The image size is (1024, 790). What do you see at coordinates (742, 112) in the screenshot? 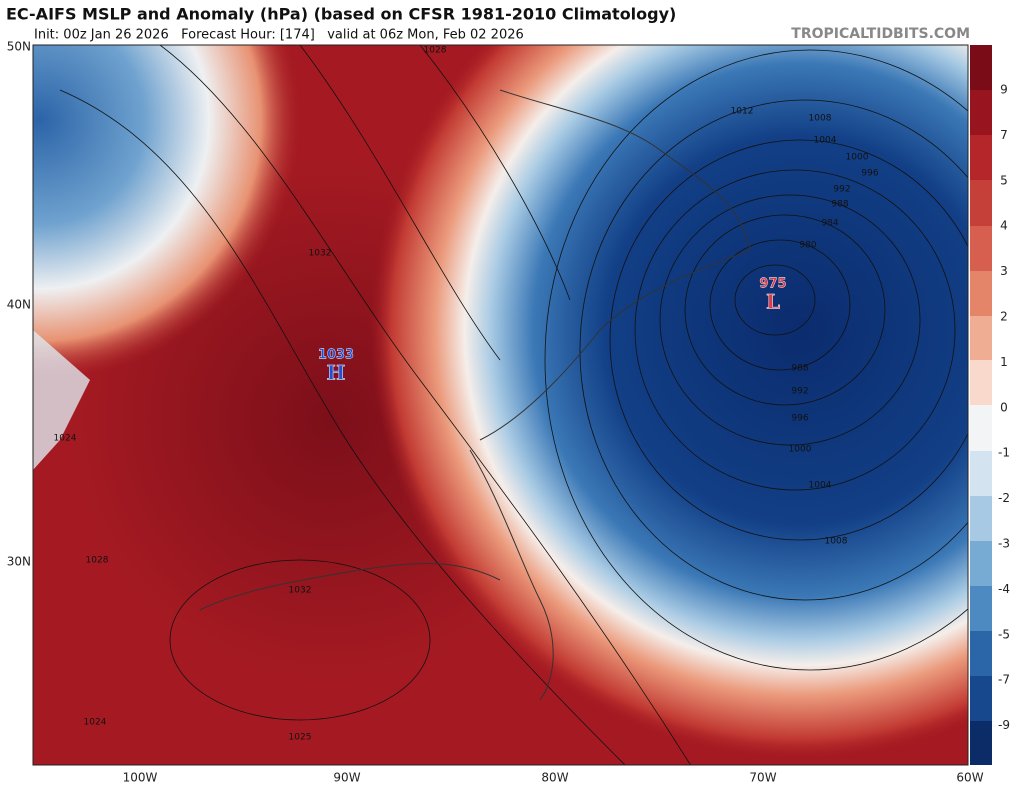
I see `contour-label: 1012` at bounding box center [742, 112].